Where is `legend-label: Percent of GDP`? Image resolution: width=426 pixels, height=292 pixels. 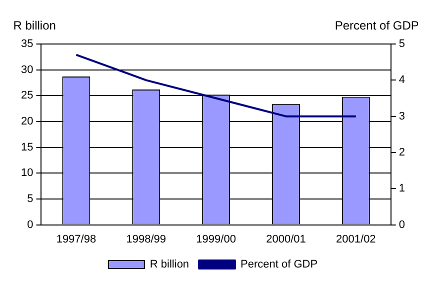 legend-label: Percent of GDP is located at coordinates (279, 264).